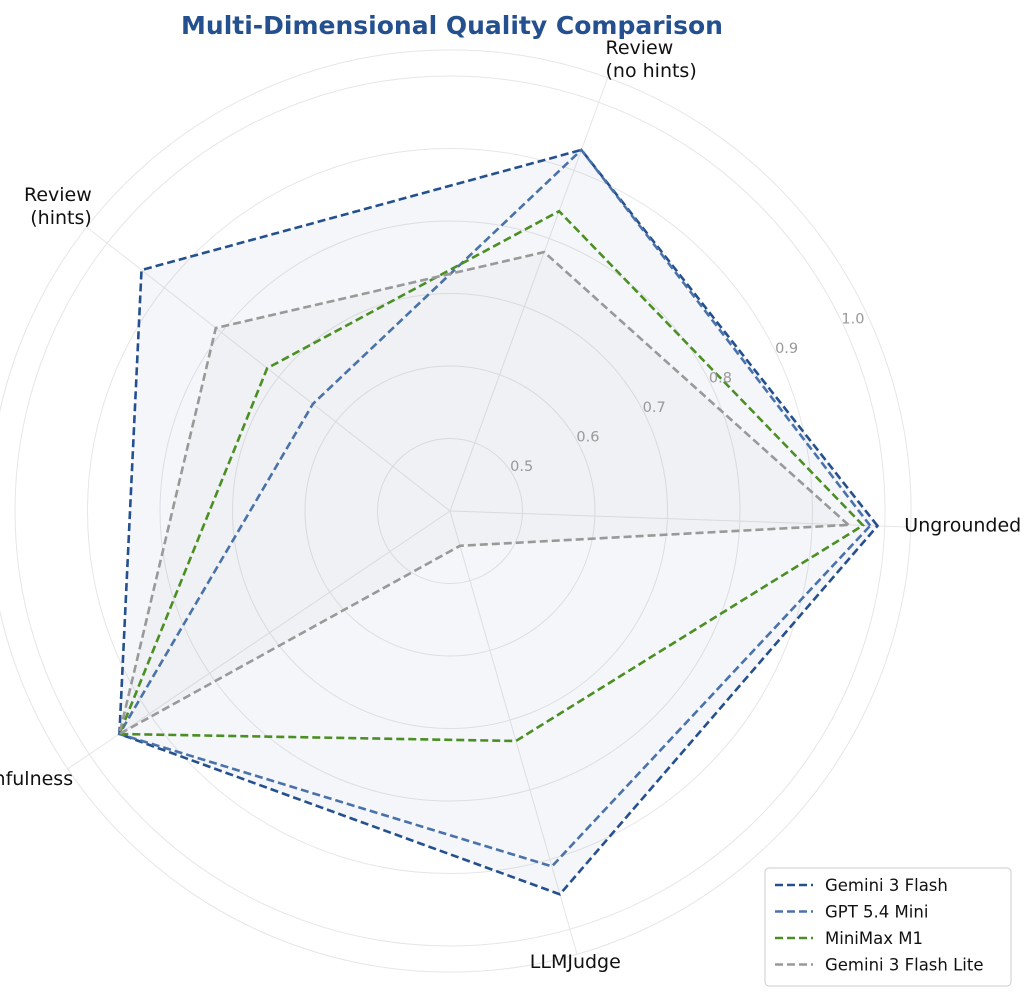 This screenshot has width=1024, height=997. What do you see at coordinates (587, 438) in the screenshot?
I see `radial-tick-label: 0.6` at bounding box center [587, 438].